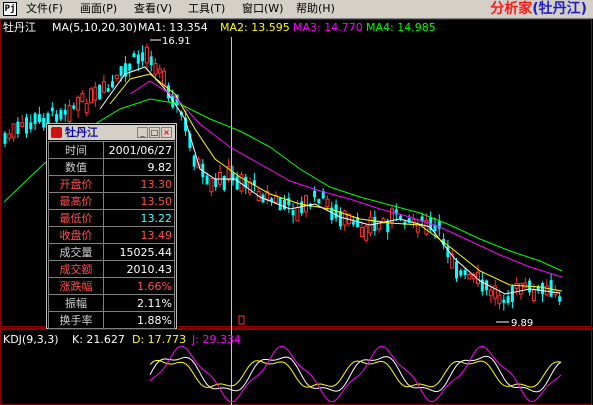  I want to click on menu-help: 帮助(H), so click(315, 8).